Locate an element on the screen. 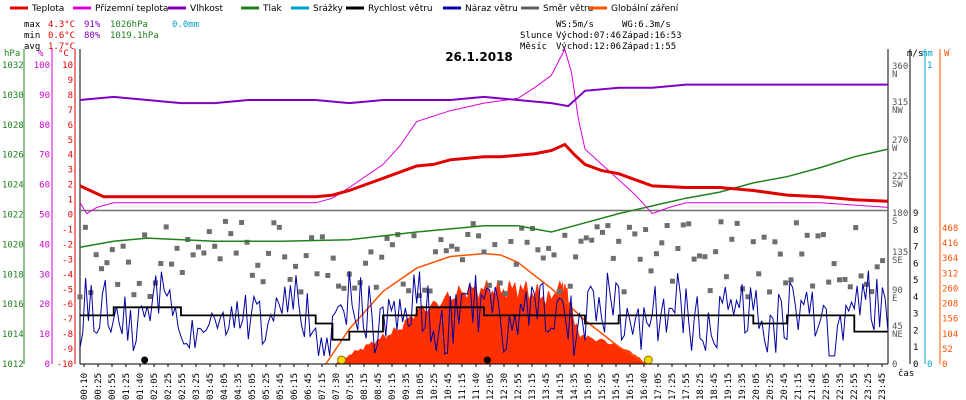 This screenshot has height=400, width=966. legend-label: Srážky is located at coordinates (328, 9).